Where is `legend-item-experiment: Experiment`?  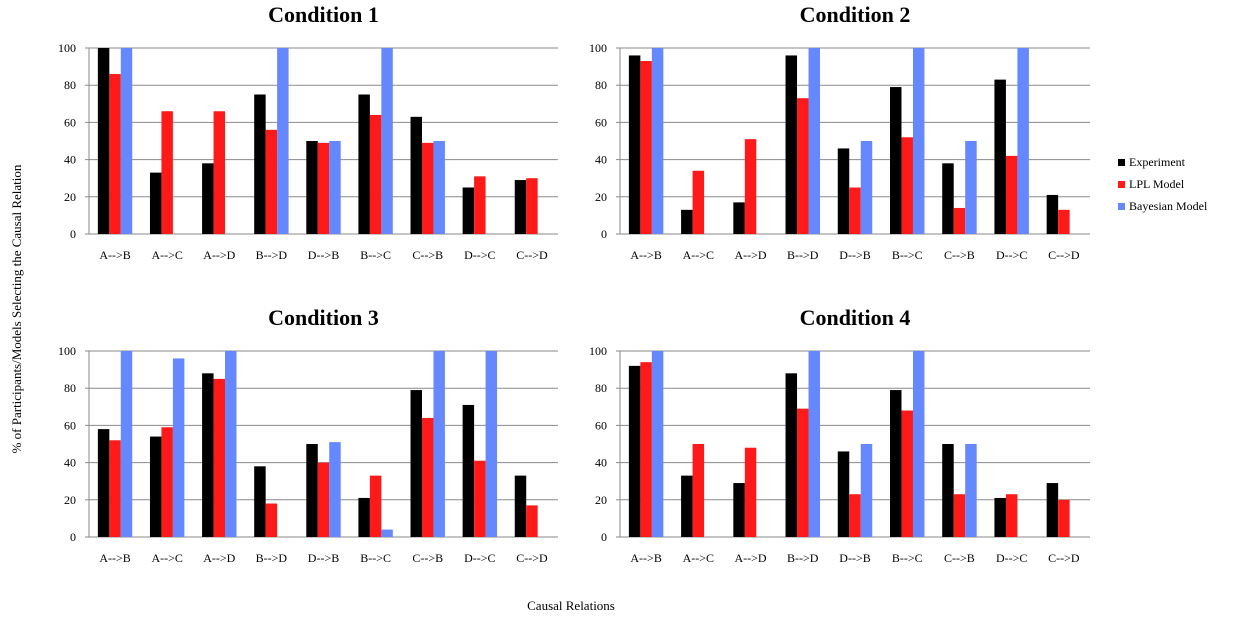 legend-item-experiment: Experiment is located at coordinates (1180, 162).